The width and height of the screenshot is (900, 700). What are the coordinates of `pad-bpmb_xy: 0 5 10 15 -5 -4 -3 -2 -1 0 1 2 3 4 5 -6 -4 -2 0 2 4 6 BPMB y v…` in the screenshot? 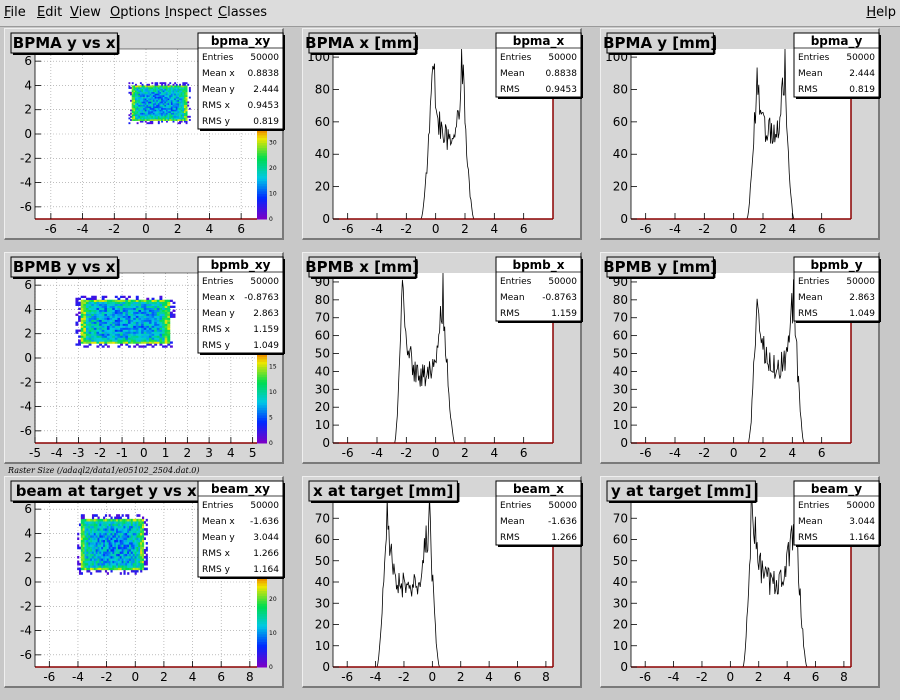 It's located at (144, 358).